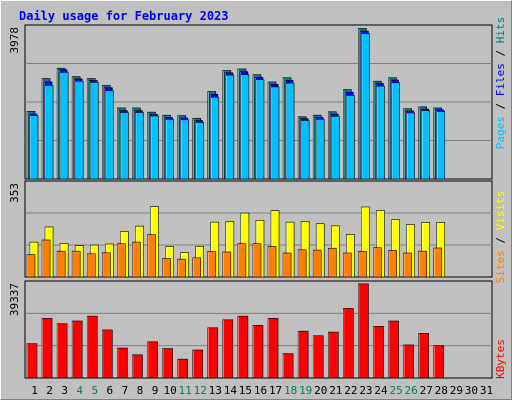 The height and width of the screenshot is (400, 512). What do you see at coordinates (260, 390) in the screenshot?
I see `x-tick-label: 16` at bounding box center [260, 390].